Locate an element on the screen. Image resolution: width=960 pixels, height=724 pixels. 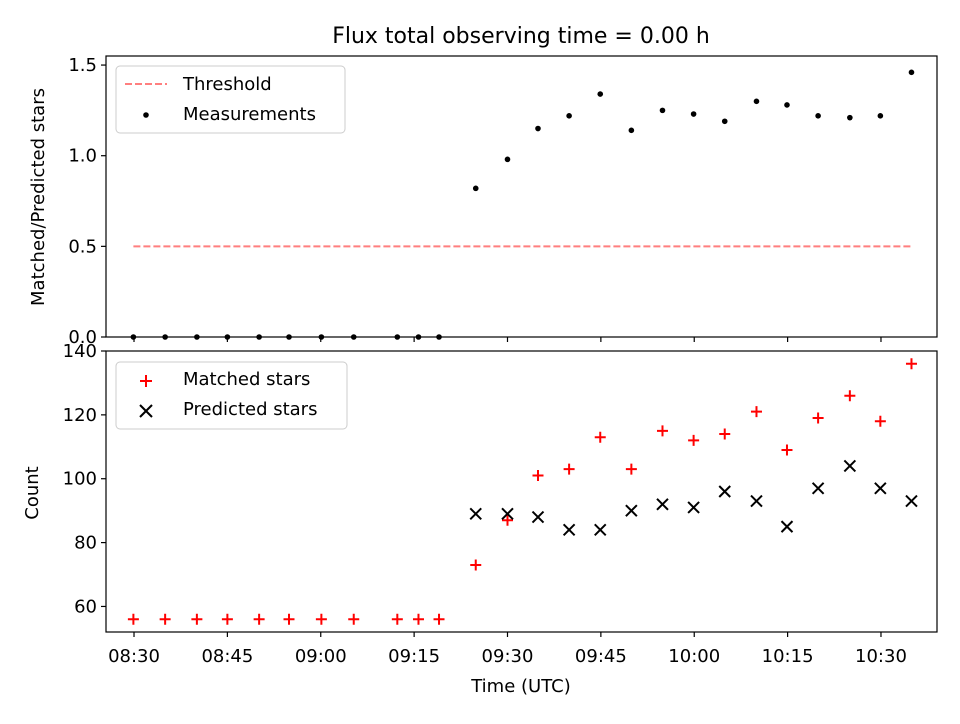
chart-title: Flux total observing time = 0.00 h is located at coordinates (521, 36).